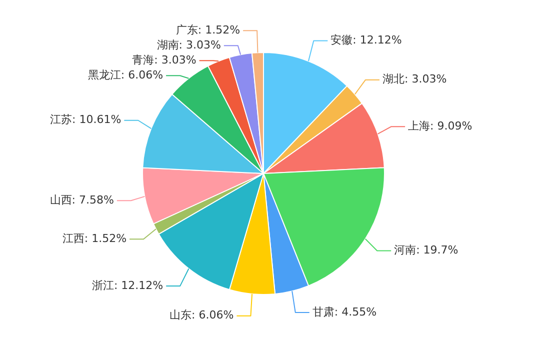 This screenshot has height=353, width=549. What do you see at coordinates (440, 126) in the screenshot?
I see `slice-label: 上海: 9.09%` at bounding box center [440, 126].